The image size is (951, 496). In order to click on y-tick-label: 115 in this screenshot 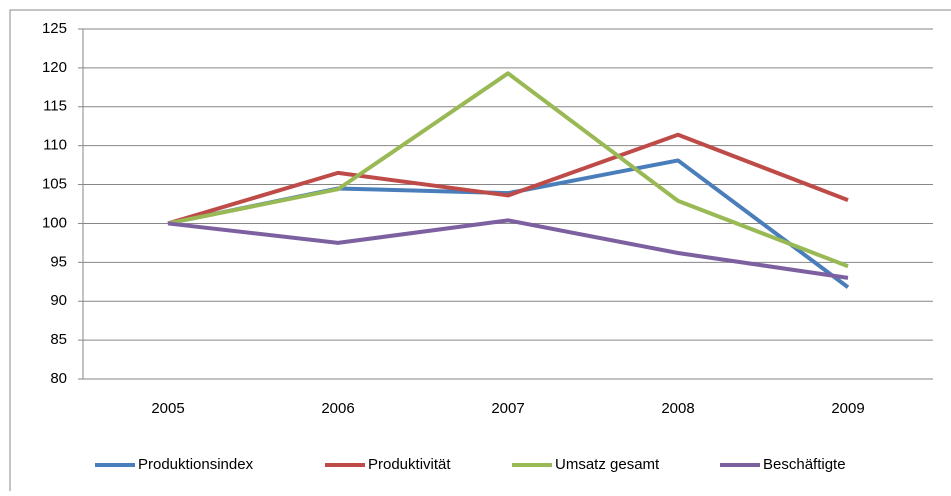, I will do `click(55, 106)`.